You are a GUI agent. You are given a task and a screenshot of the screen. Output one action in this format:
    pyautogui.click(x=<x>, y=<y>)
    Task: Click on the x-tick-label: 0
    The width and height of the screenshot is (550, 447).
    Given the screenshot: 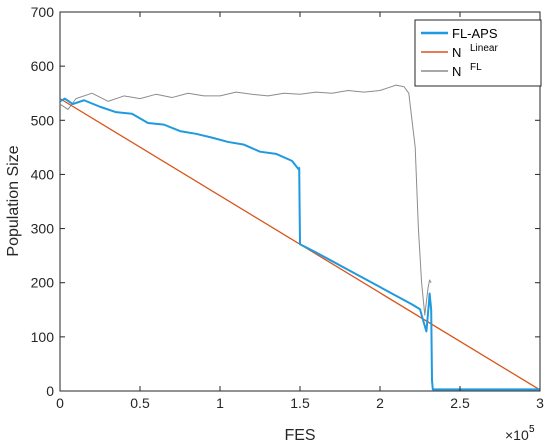 What is the action you would take?
    pyautogui.click(x=60, y=403)
    